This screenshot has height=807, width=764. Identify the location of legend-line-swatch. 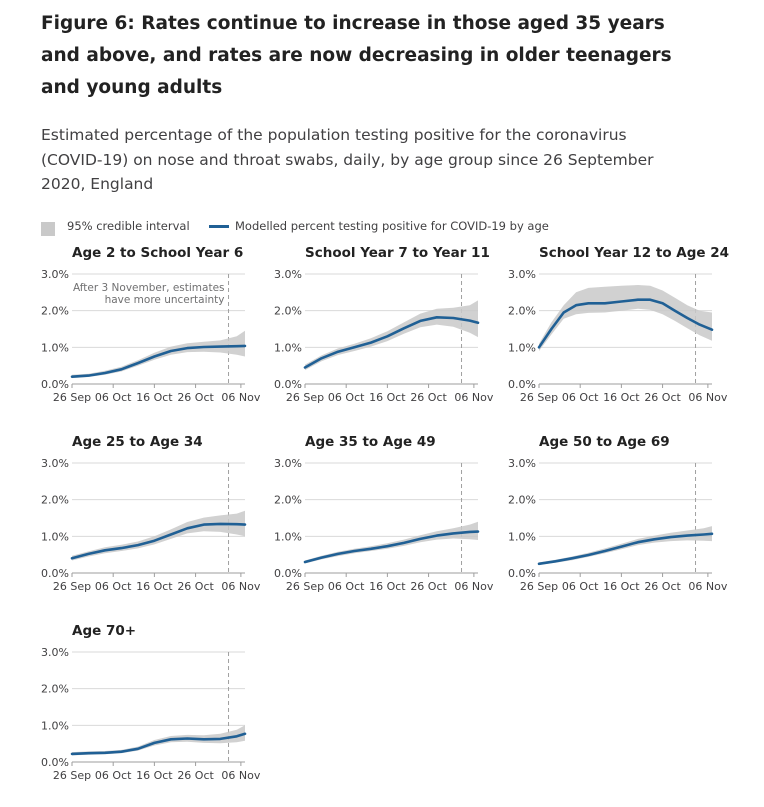
(219, 226).